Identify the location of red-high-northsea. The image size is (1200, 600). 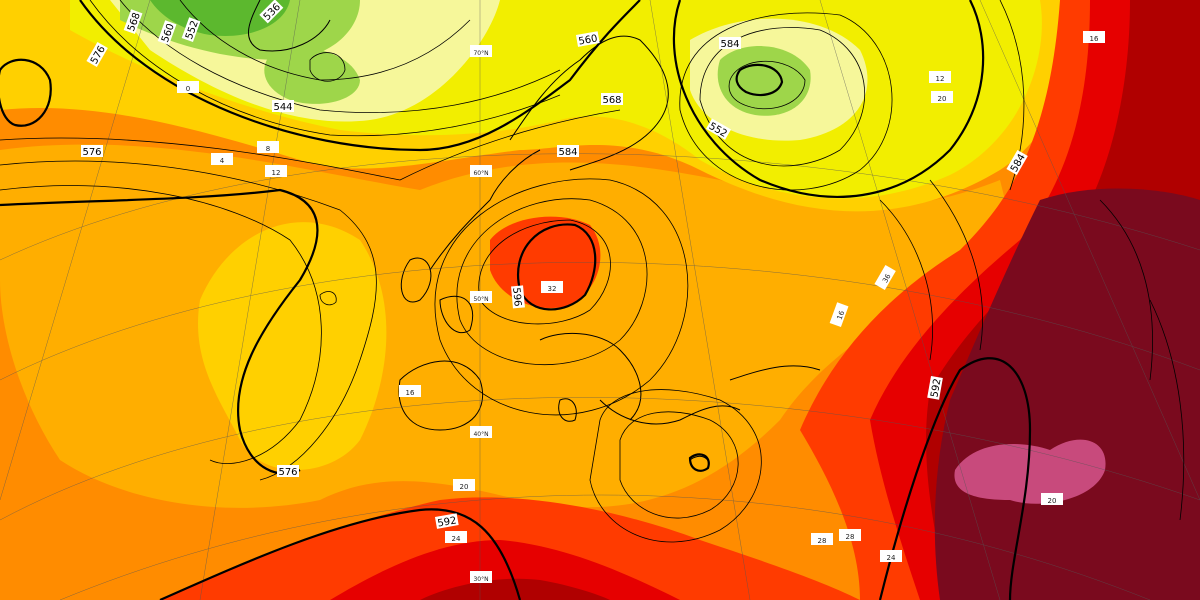
(545, 262).